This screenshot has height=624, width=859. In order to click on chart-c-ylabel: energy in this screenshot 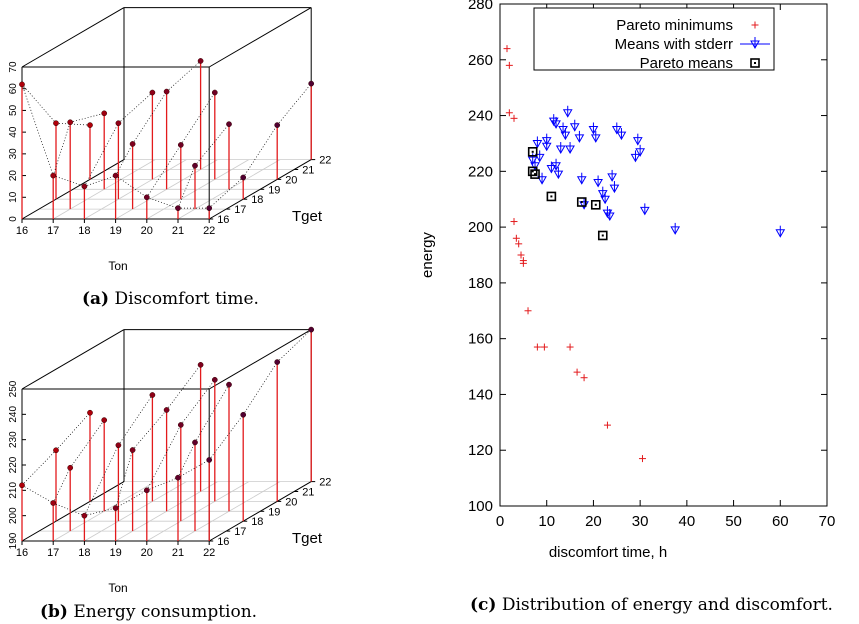, I will do `click(427, 255)`.